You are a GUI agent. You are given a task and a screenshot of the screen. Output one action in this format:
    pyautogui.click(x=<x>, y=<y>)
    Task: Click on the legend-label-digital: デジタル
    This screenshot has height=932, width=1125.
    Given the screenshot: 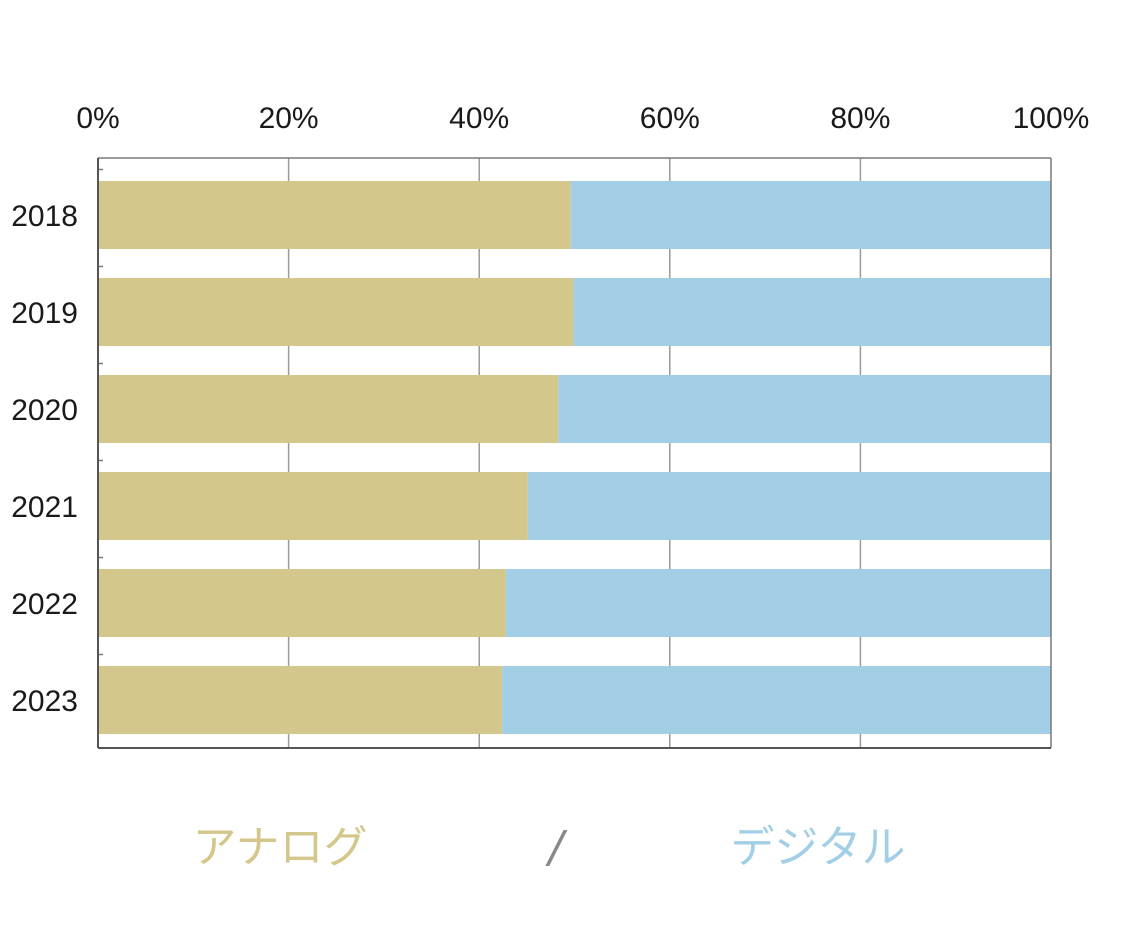 What is the action you would take?
    pyautogui.click(x=817, y=847)
    